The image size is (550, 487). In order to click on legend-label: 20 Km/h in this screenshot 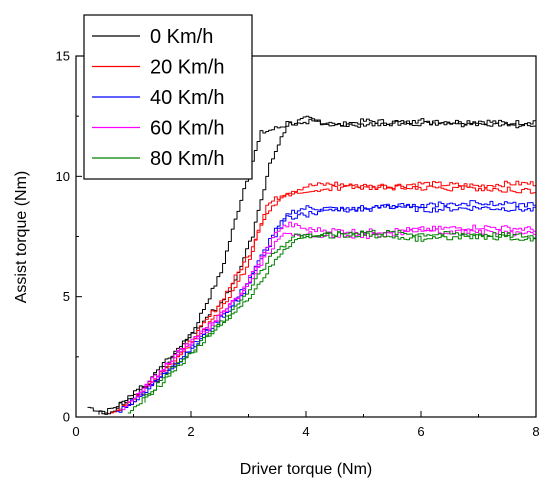, I will do `click(187, 68)`.